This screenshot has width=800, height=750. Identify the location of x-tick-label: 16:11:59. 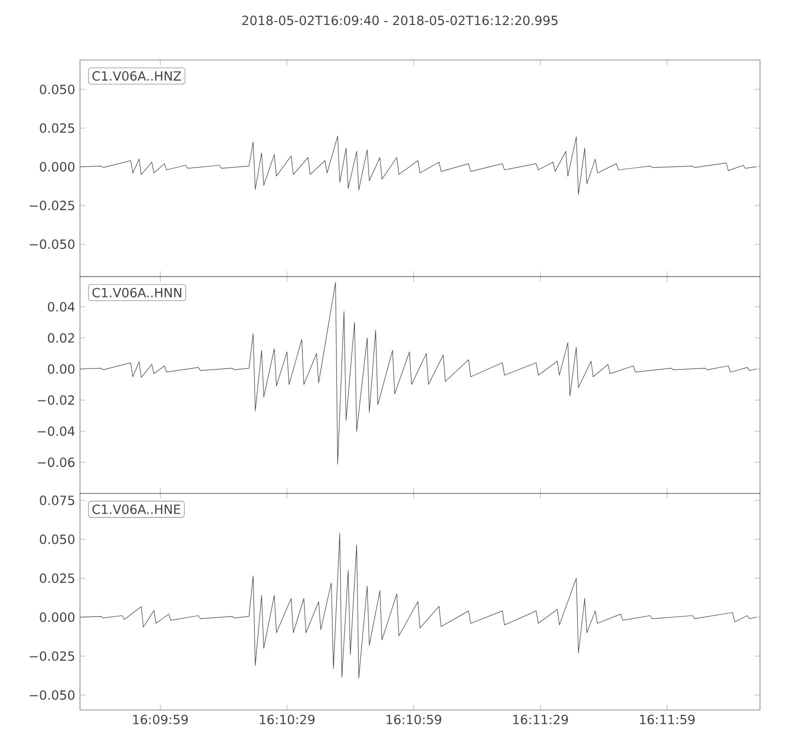
(667, 719).